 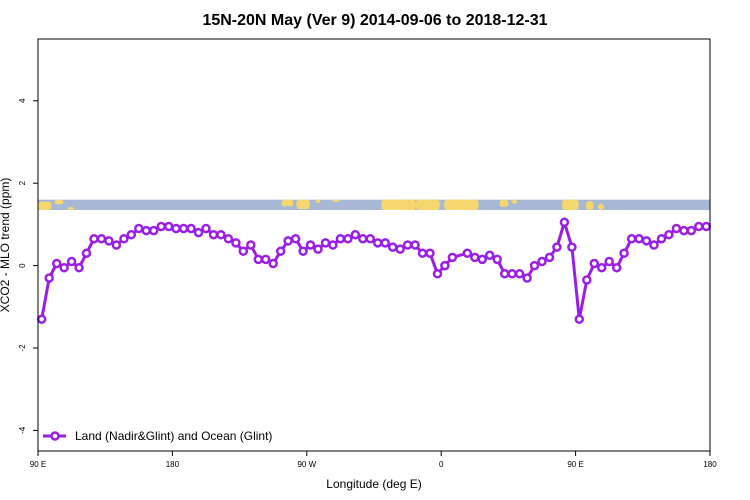 I want to click on x-tick-label: 0, so click(x=441, y=464).